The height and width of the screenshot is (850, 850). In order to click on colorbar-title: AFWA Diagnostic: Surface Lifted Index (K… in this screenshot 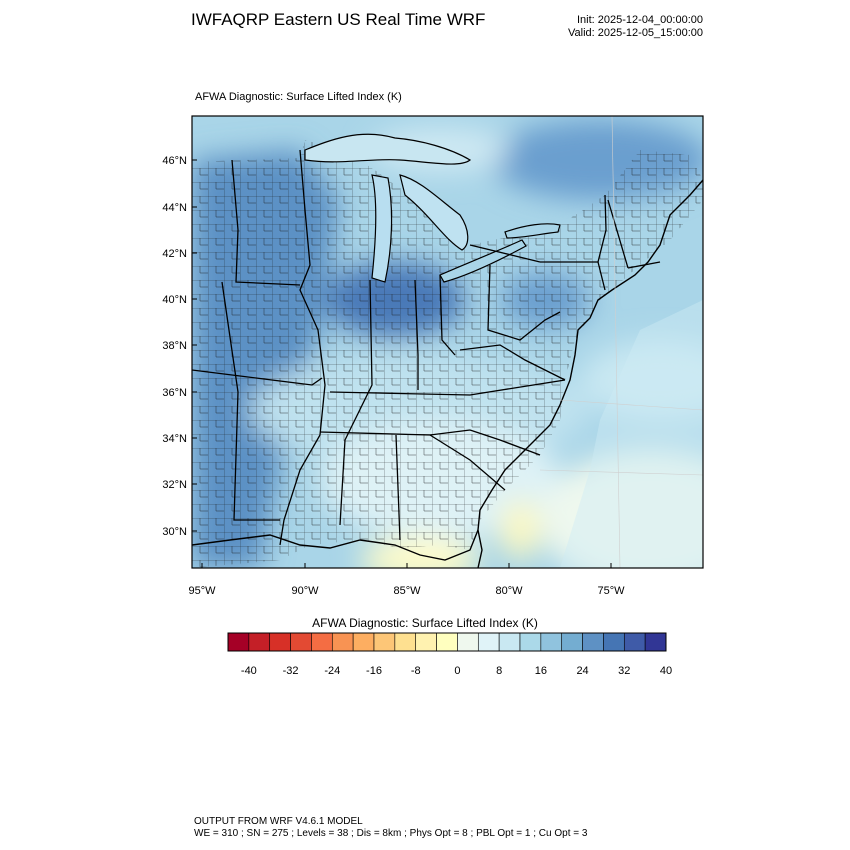, I will do `click(425, 623)`.